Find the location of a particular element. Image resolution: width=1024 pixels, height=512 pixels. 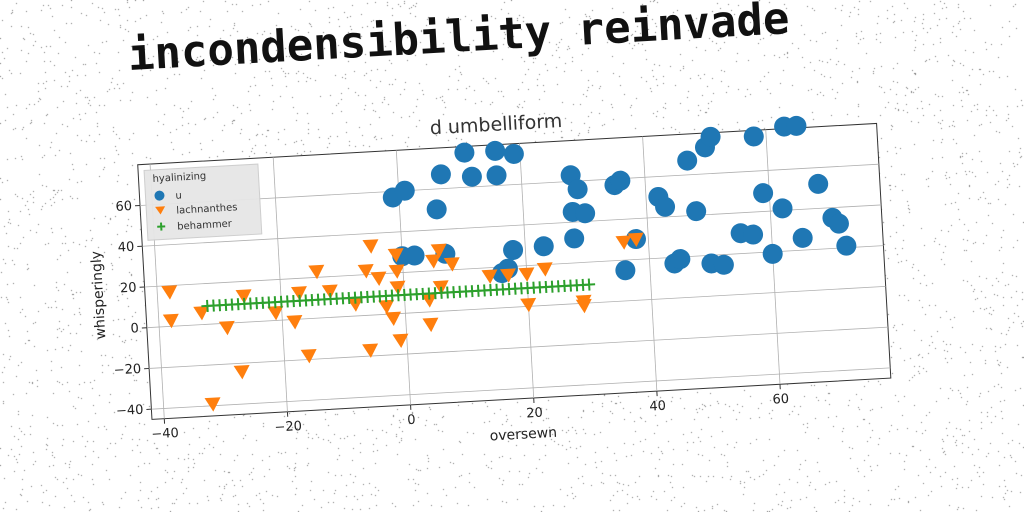

x-tick-label: −20 is located at coordinates (288, 427).